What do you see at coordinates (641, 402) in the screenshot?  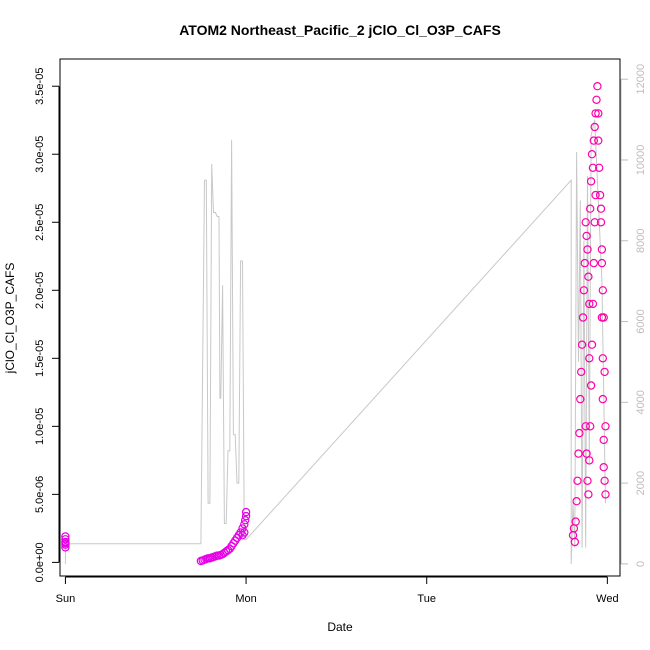 I see `y2-tick-label: 4000` at bounding box center [641, 402].